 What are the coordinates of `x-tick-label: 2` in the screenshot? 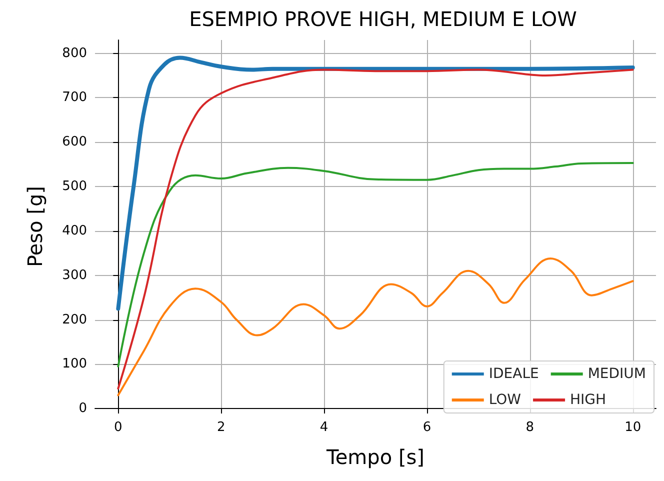 It's located at (221, 427).